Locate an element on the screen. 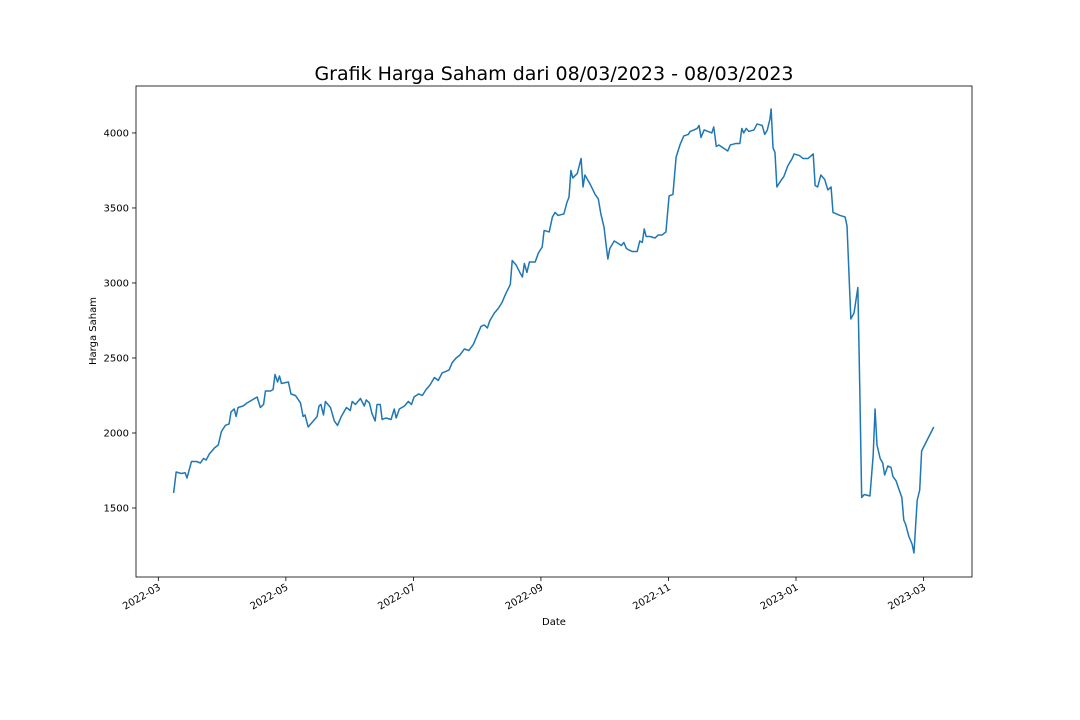  x-tick-label: 2022-03 is located at coordinates (142, 597).